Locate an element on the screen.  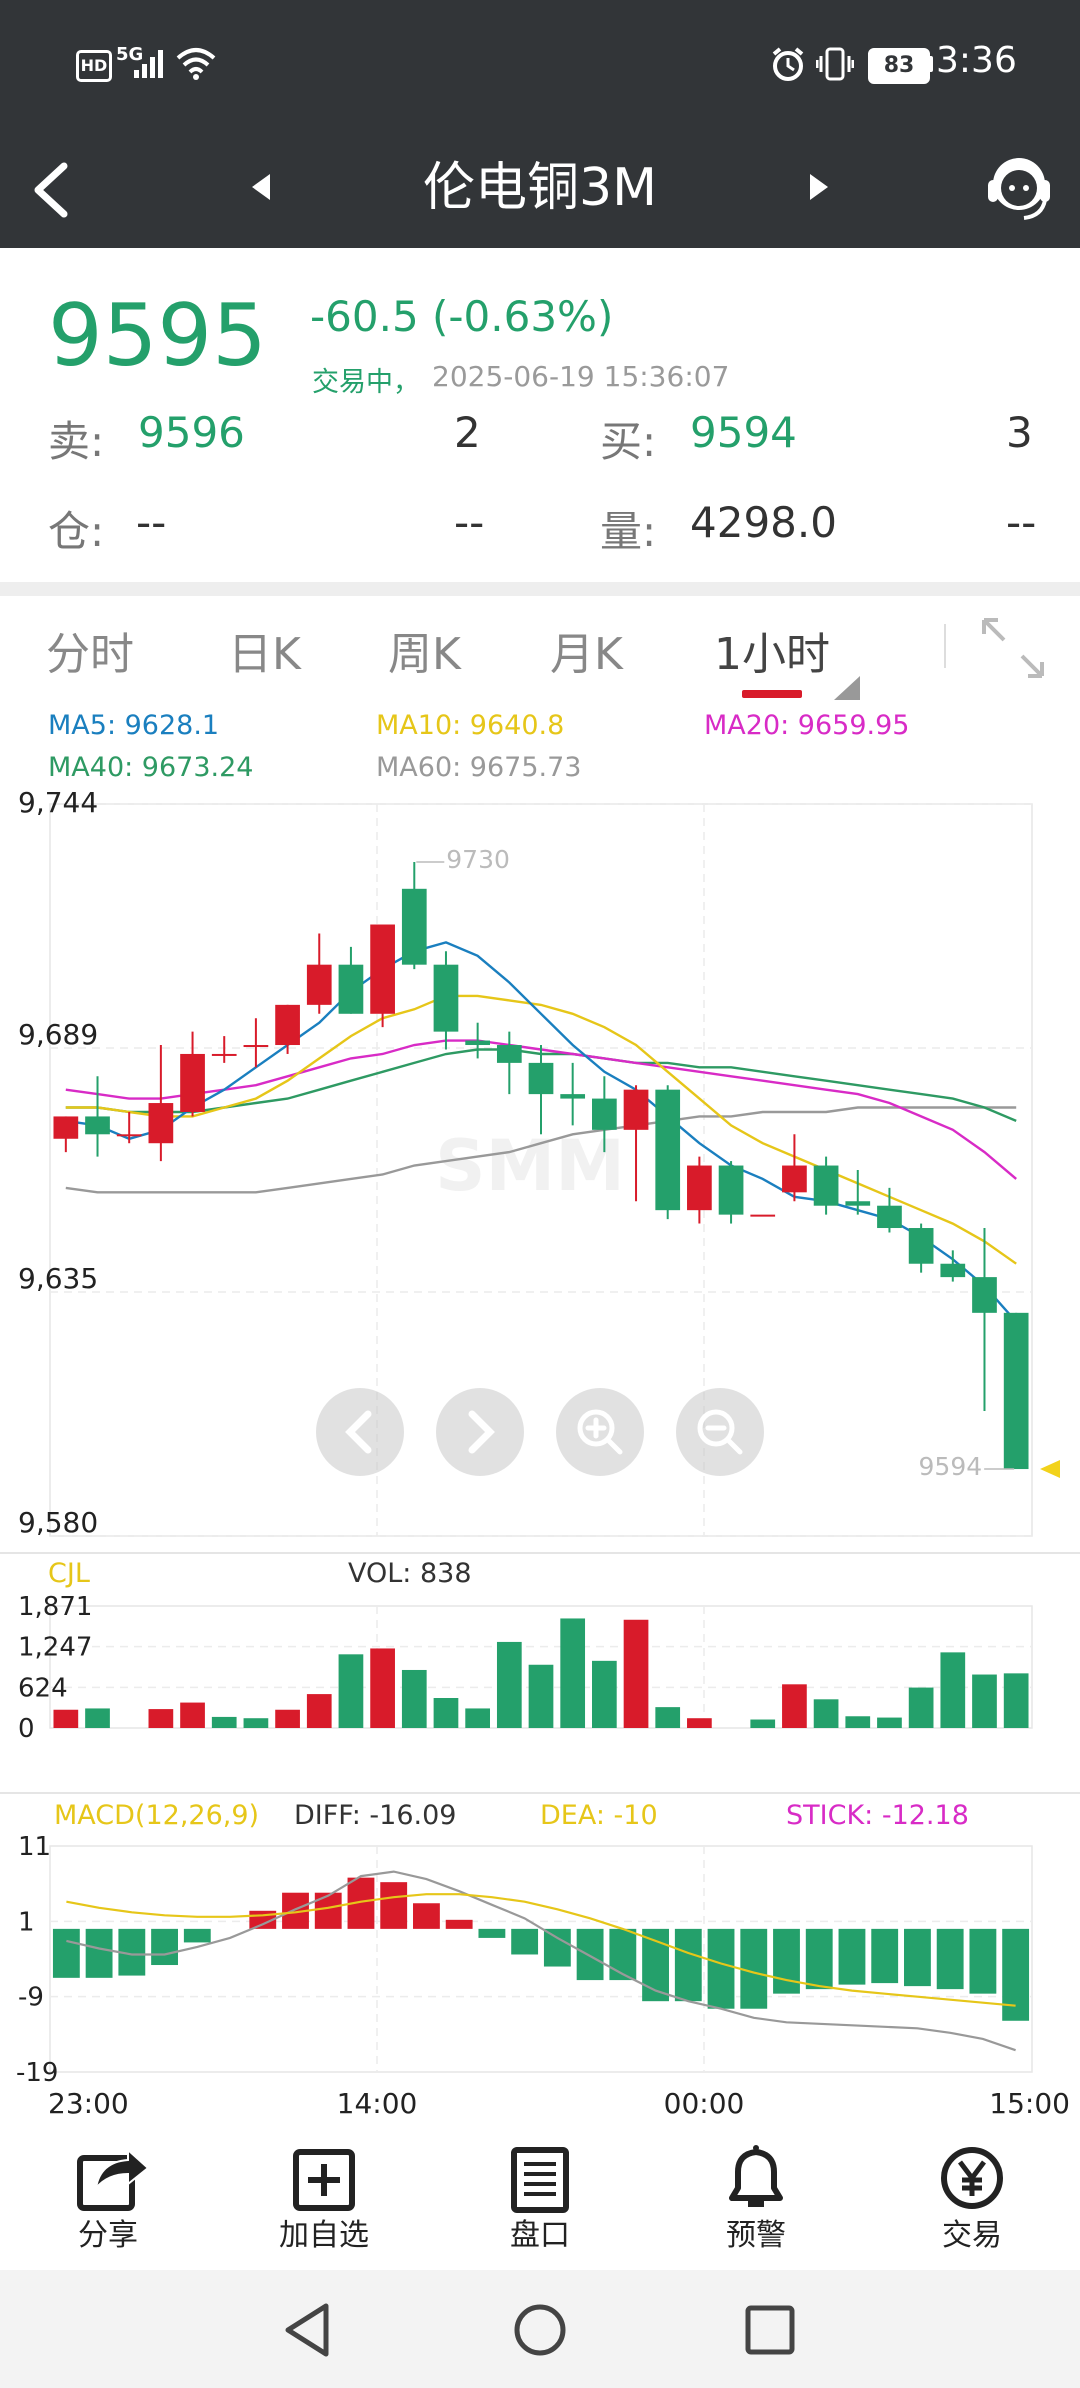
back-icon is located at coordinates (50, 190).